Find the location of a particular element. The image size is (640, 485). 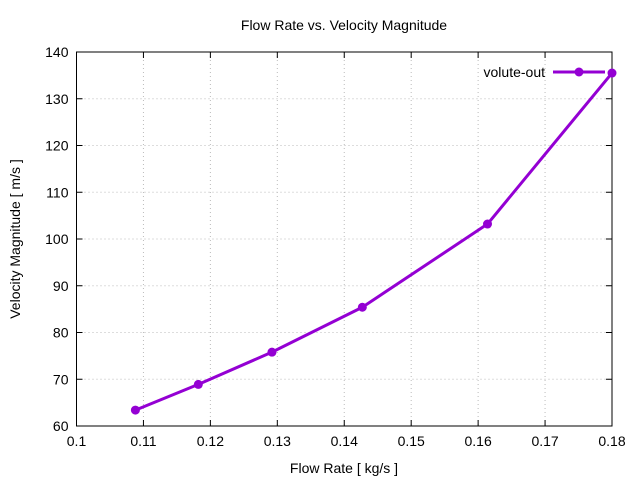

y-tick-label: 100 is located at coordinates (57, 239).